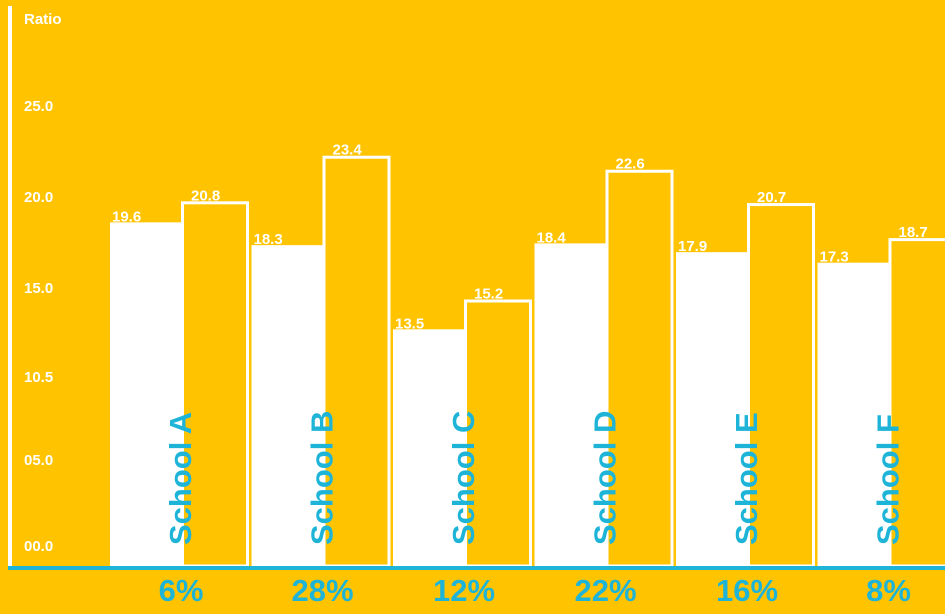  I want to click on bar-value-label: 17.3, so click(834, 257).